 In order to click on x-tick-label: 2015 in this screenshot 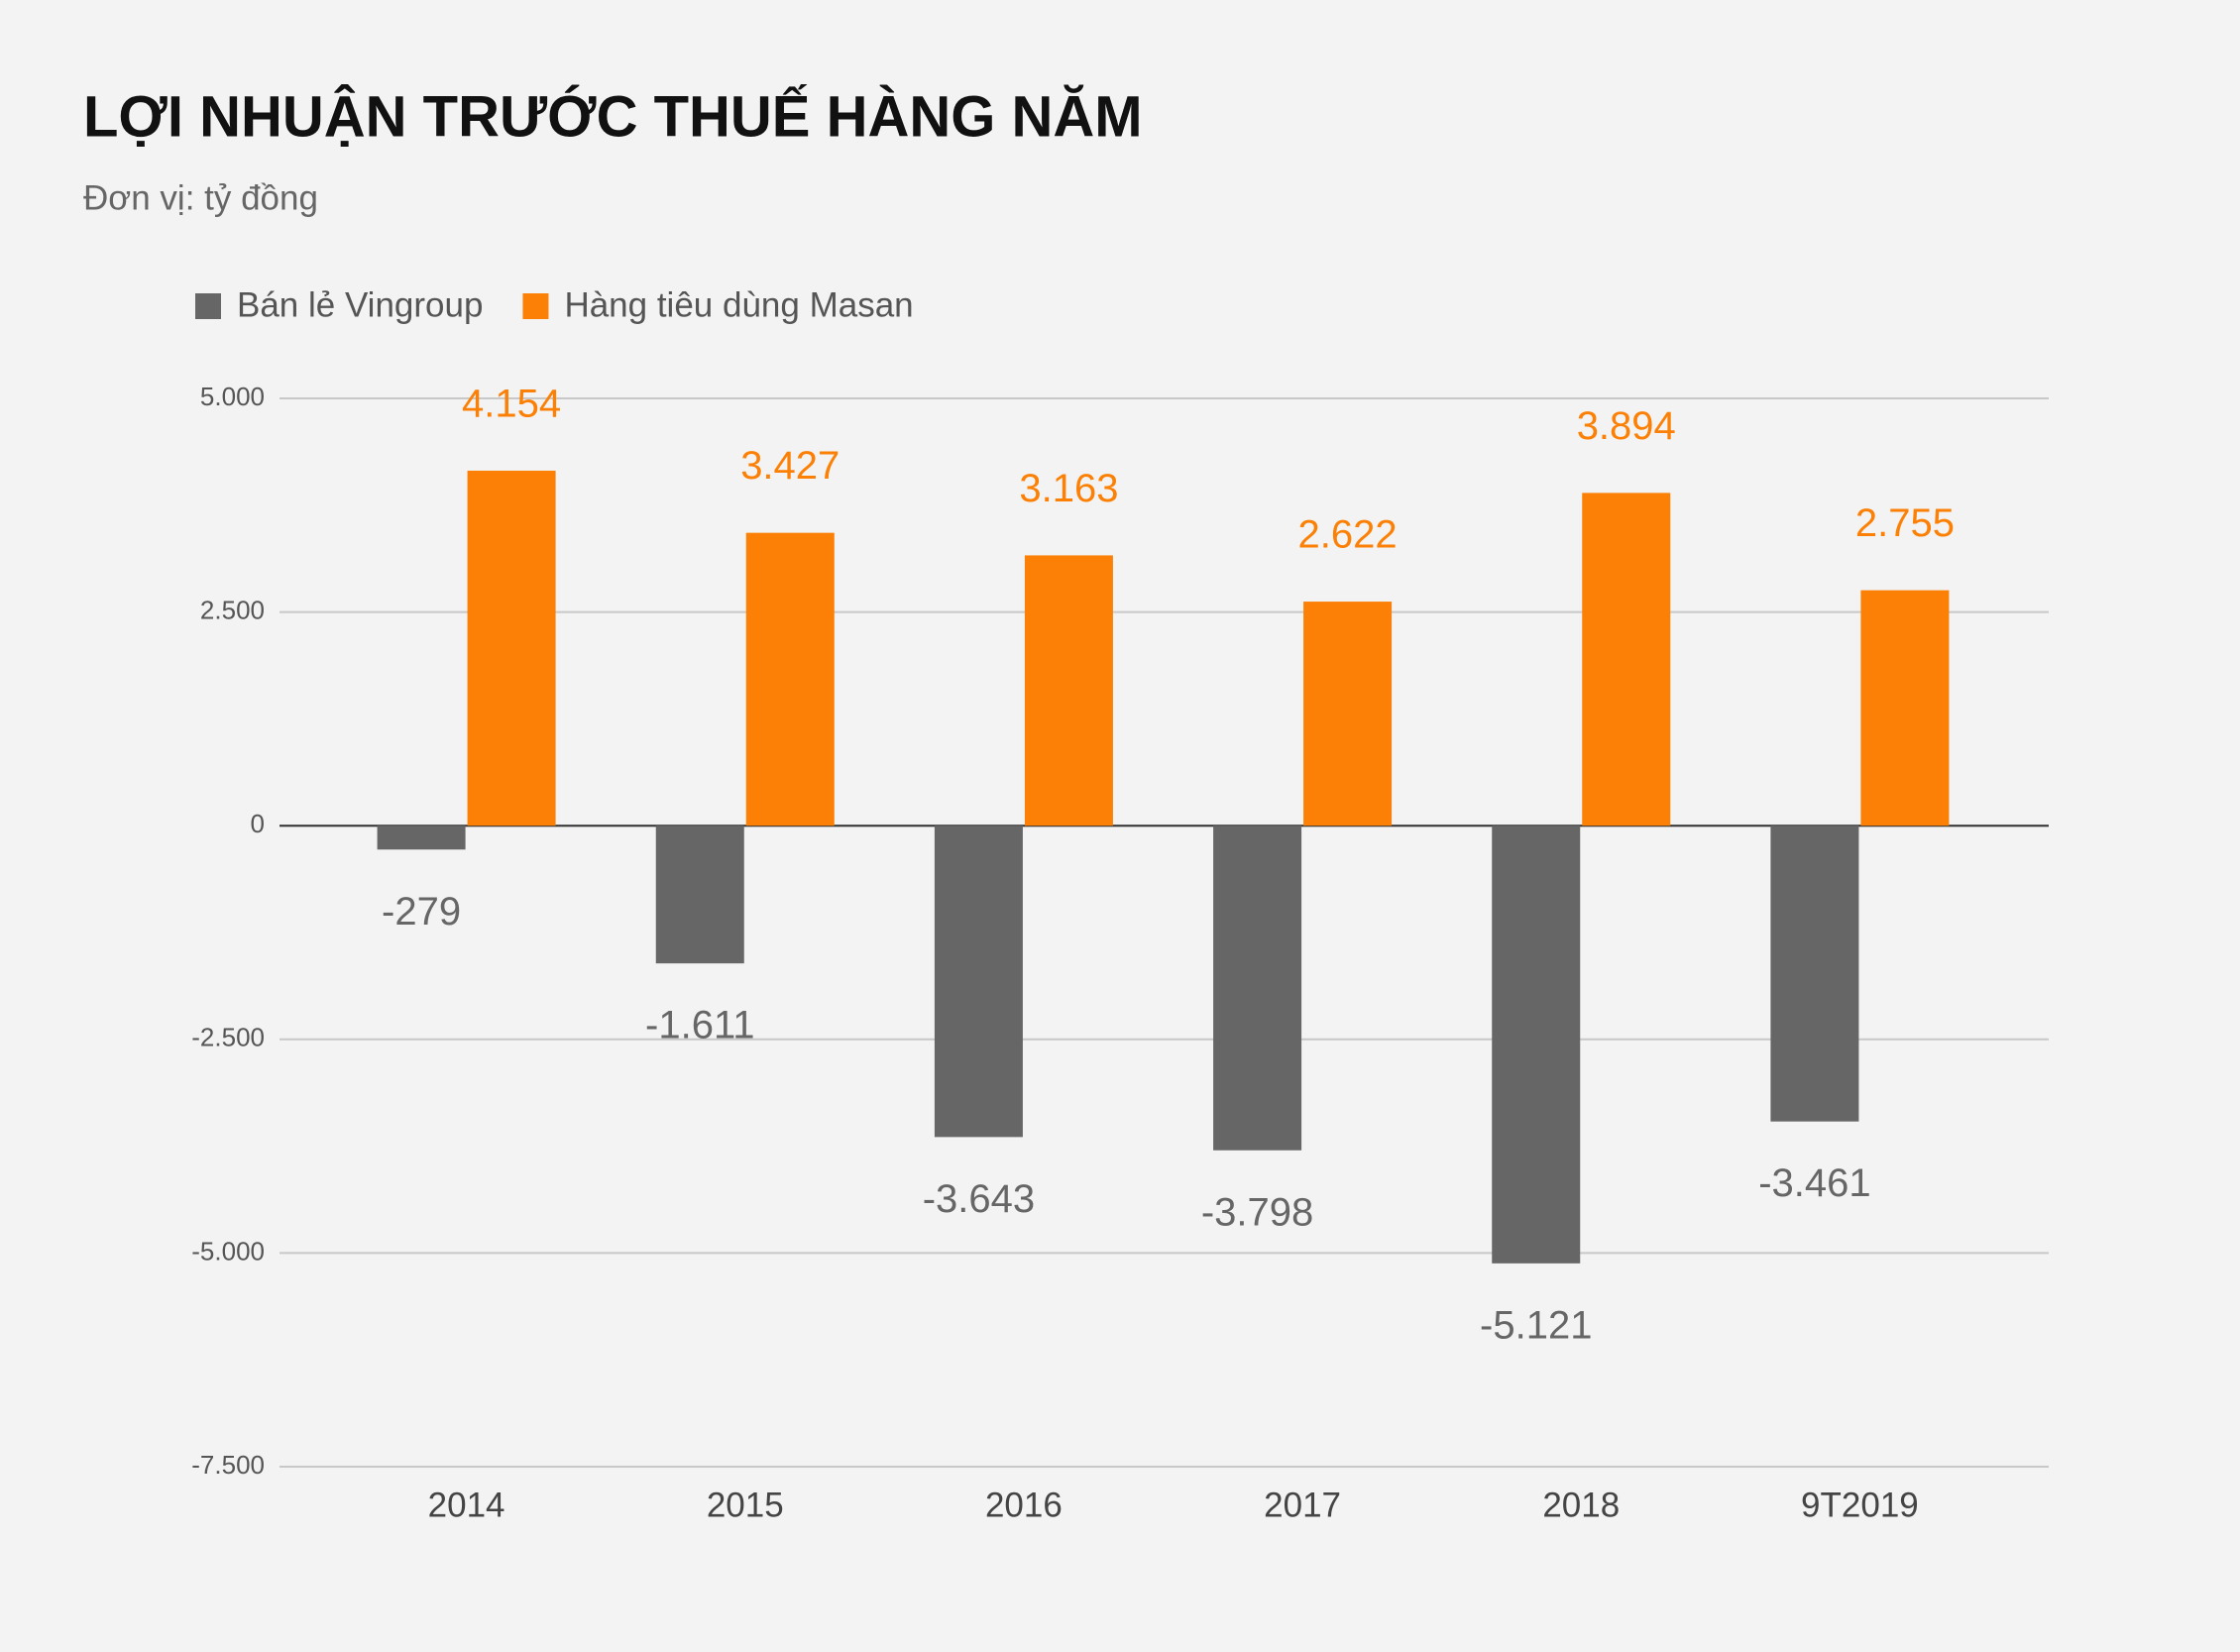, I will do `click(745, 1505)`.